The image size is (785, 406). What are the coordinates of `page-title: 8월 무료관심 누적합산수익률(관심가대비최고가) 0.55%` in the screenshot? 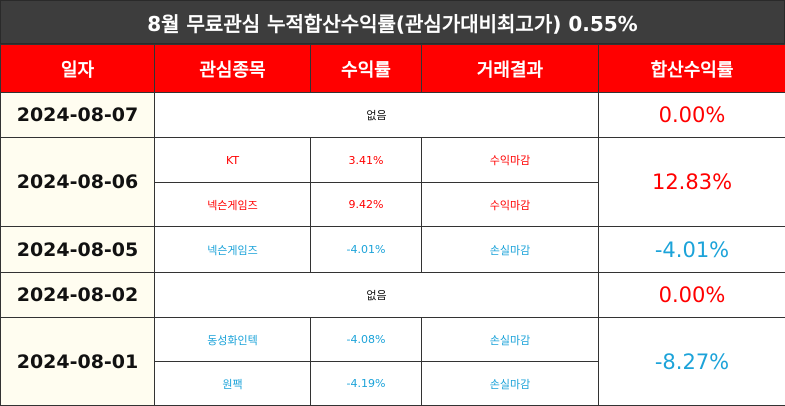 It's located at (392, 22).